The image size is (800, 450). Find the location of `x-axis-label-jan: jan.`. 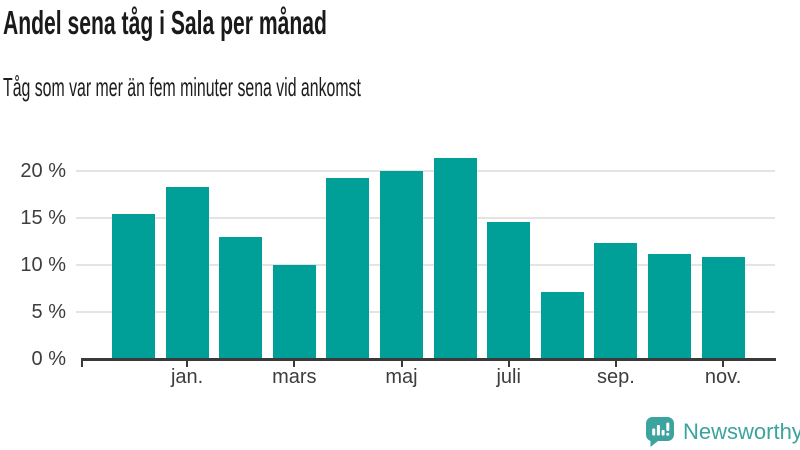

x-axis-label-jan: jan. is located at coordinates (187, 377).